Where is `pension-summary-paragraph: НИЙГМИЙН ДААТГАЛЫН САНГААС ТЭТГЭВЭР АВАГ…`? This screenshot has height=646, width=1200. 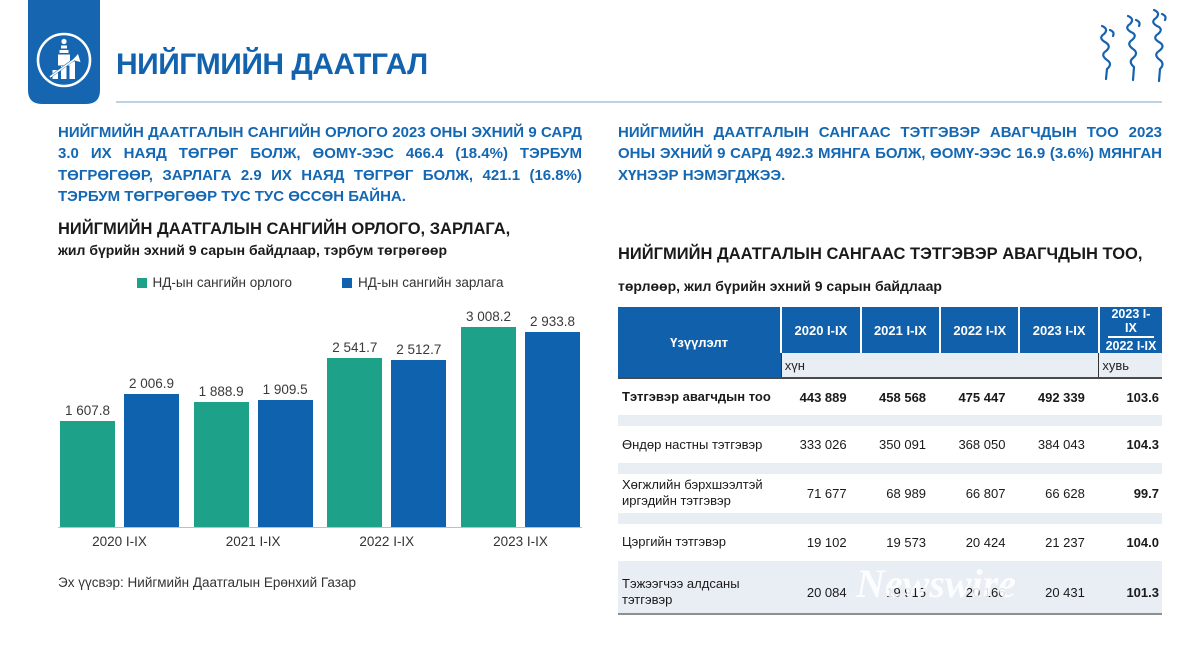 pension-summary-paragraph: НИЙГМИЙН ДААТГАЛЫН САНГААС ТЭТГЭВЭР АВАГ… is located at coordinates (890, 154).